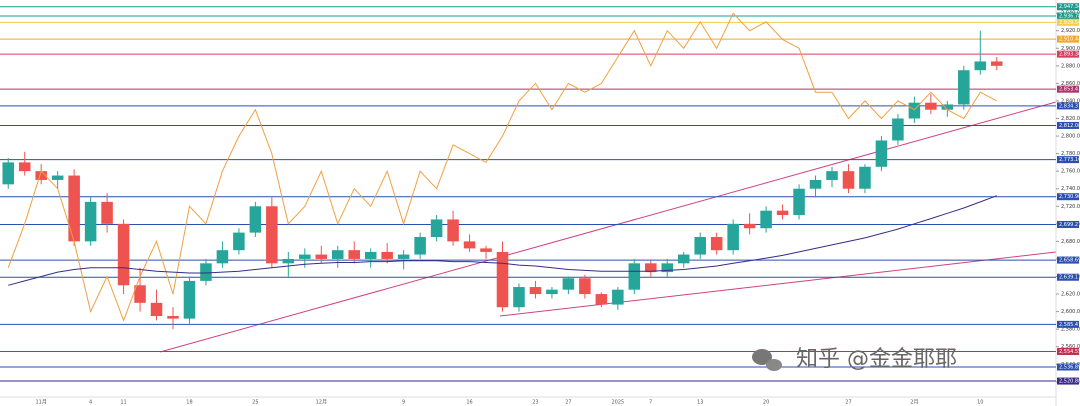  I want to click on x-tick-label: 2025, so click(617, 403).